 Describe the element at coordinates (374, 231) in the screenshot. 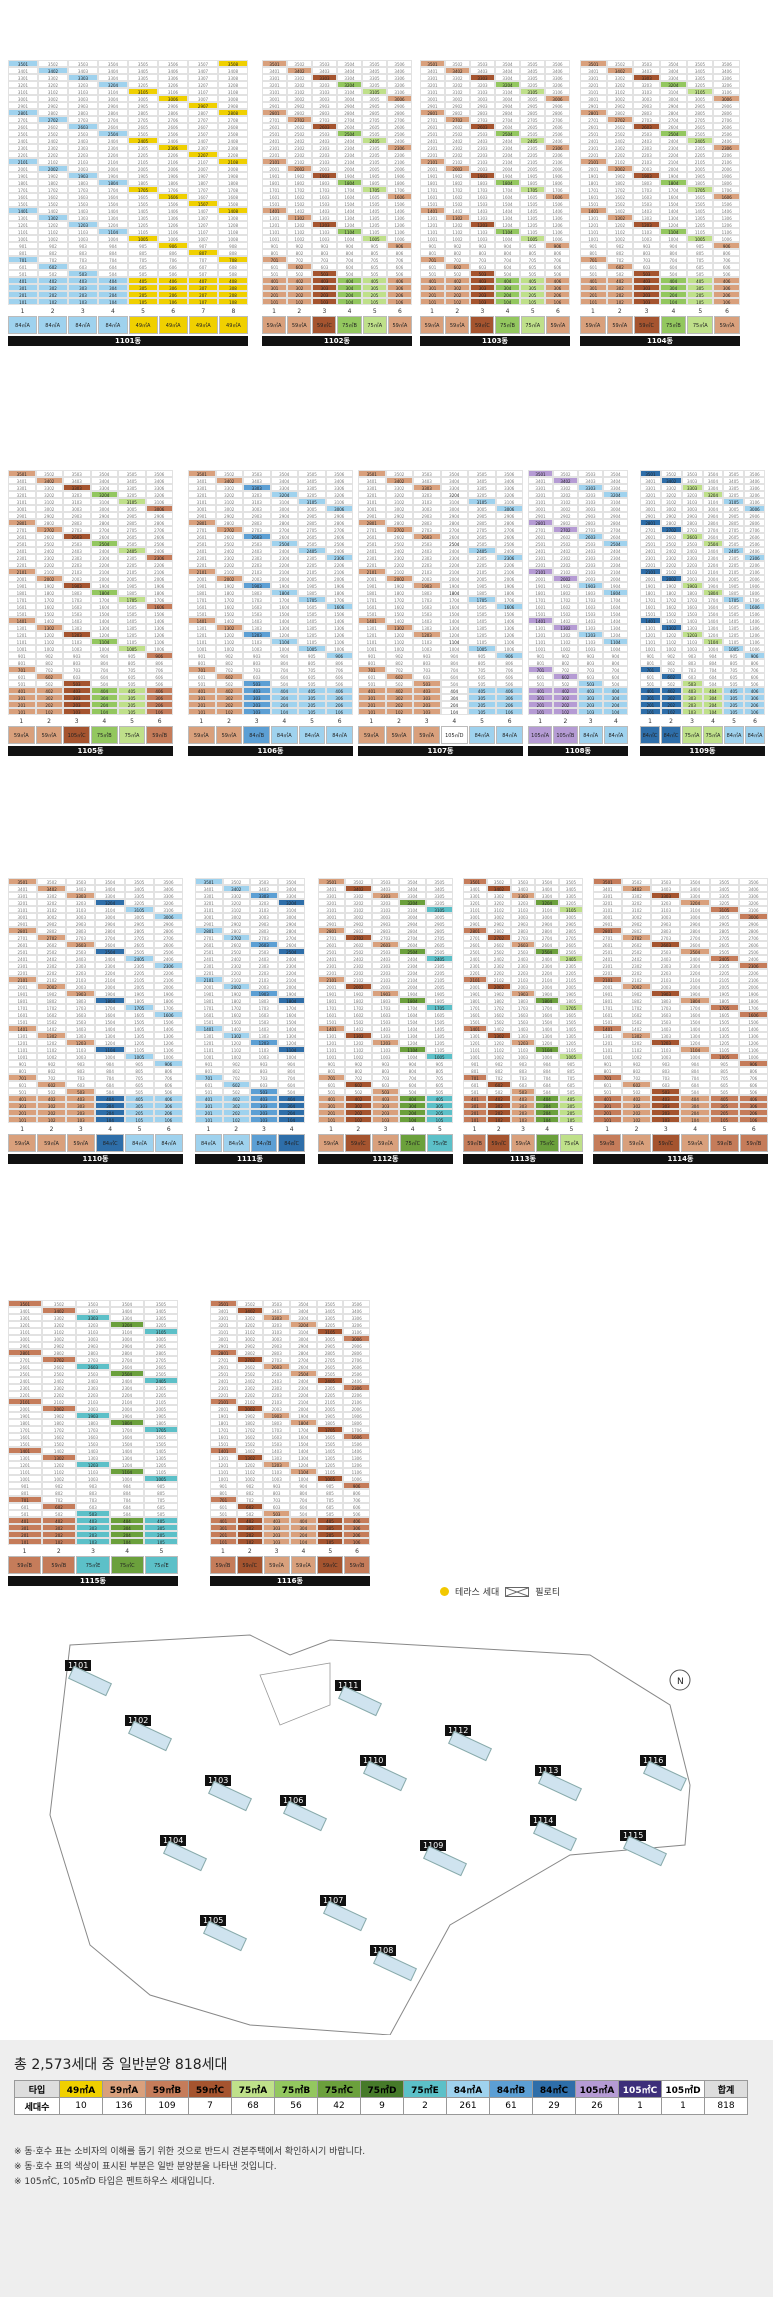

I see `unit-cell: 1105` at that location.